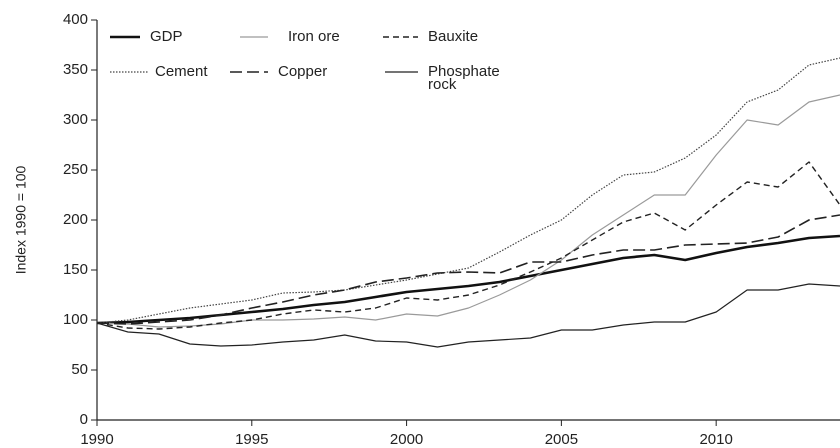 This screenshot has height=448, width=840. I want to click on x-tick-label: 2005, so click(561, 439).